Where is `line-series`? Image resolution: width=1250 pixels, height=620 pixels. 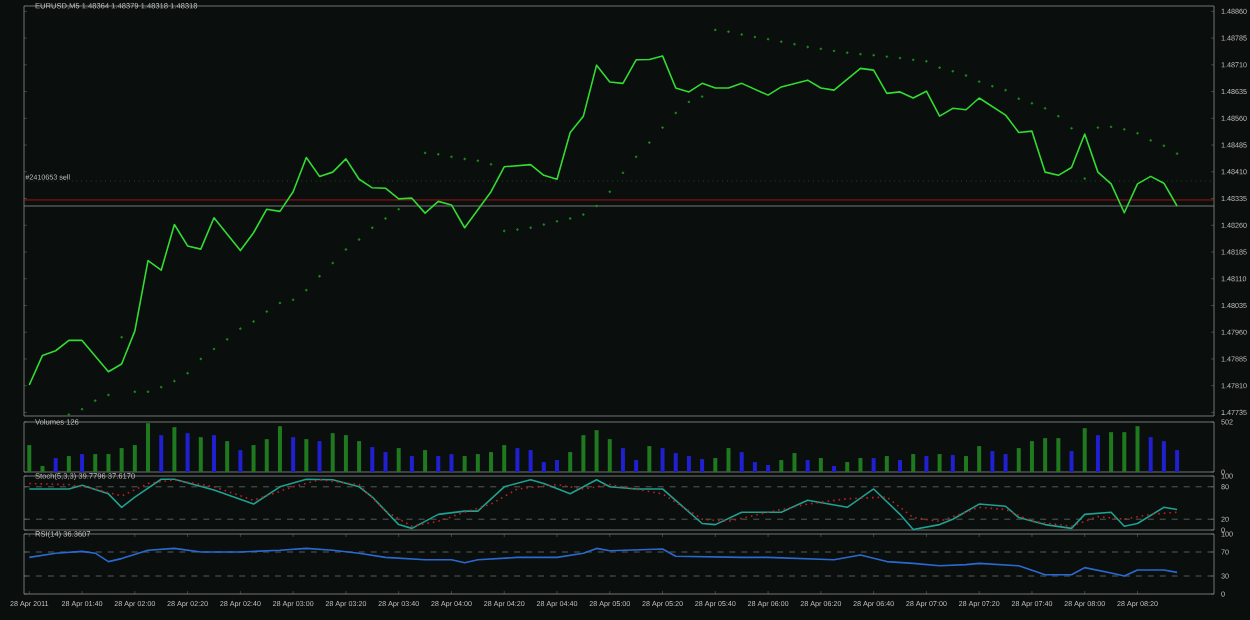
line-series is located at coordinates (603, 562).